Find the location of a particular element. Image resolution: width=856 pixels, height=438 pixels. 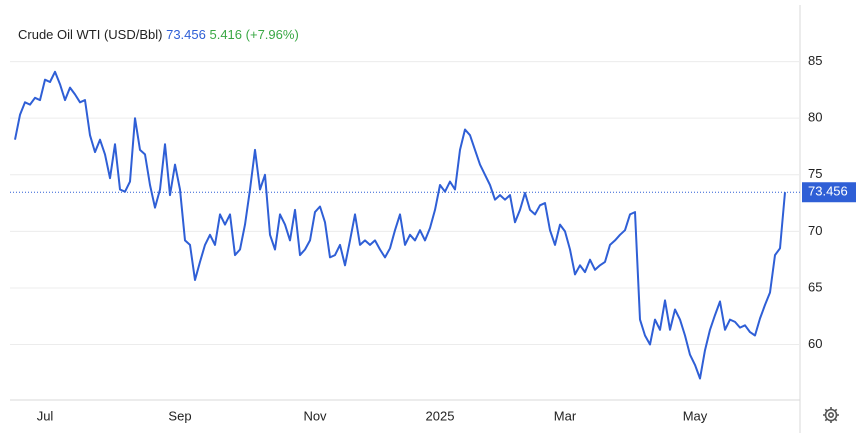

last-price-label: 73.456 is located at coordinates (828, 191).